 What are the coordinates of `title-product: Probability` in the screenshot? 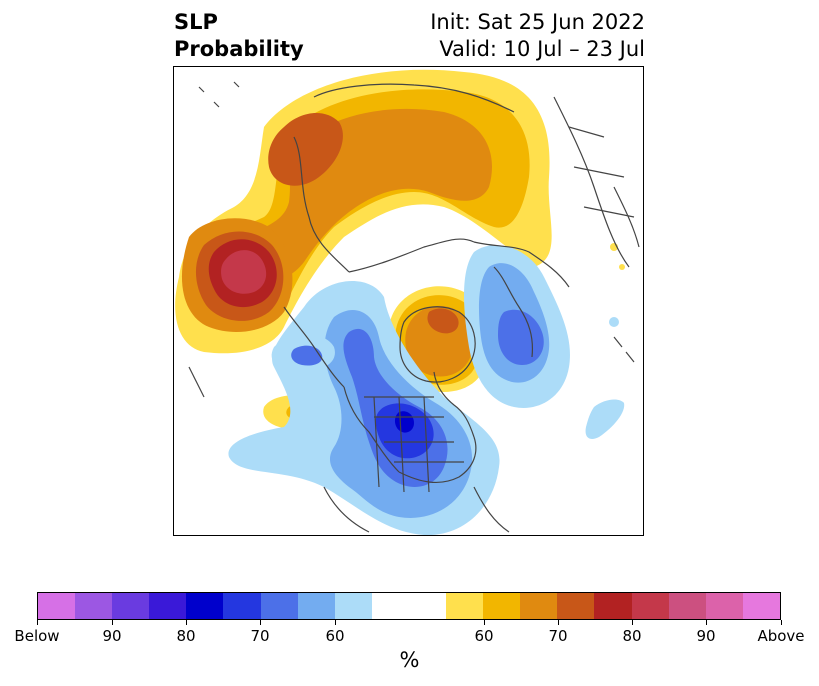 It's located at (239, 49).